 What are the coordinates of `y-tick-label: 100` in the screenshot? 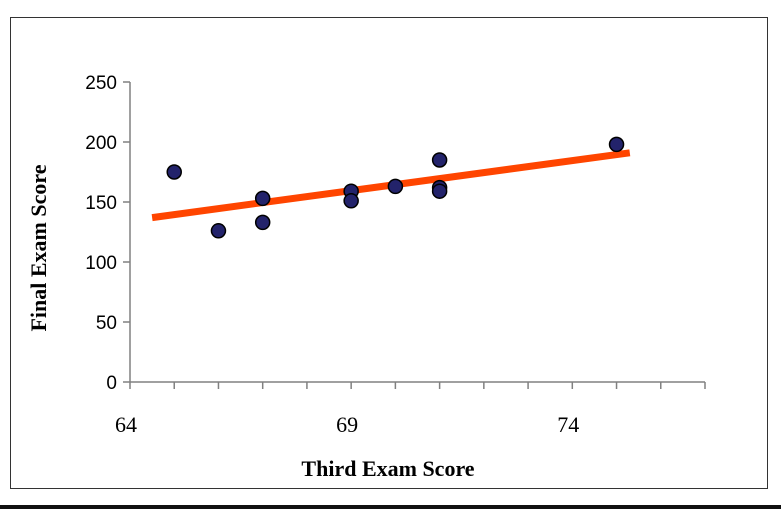 It's located at (101, 263).